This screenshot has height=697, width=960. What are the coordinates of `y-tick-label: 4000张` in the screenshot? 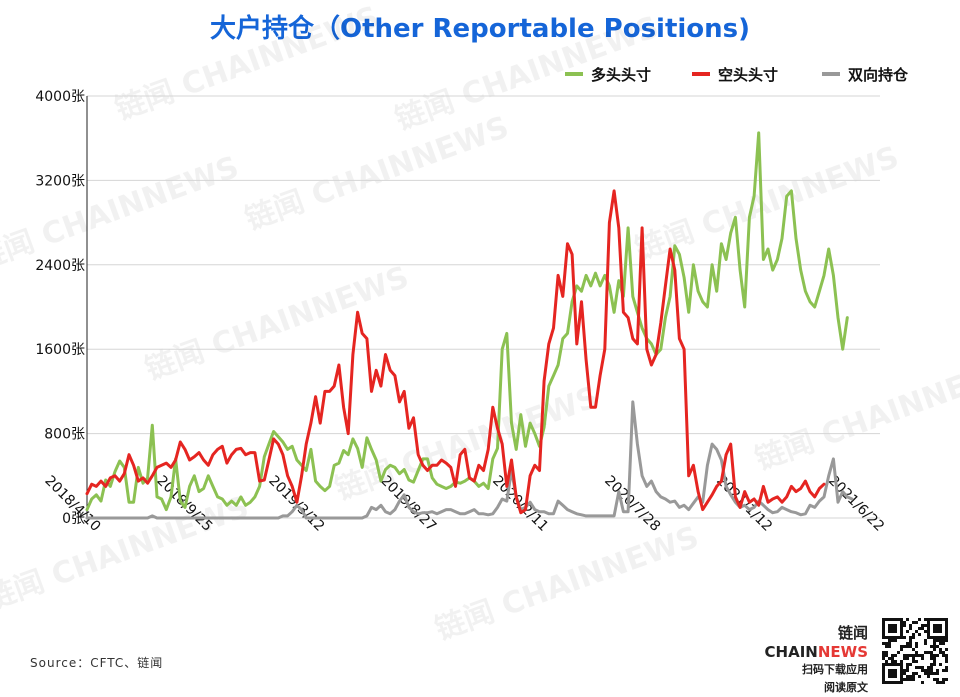 It's located at (60, 97).